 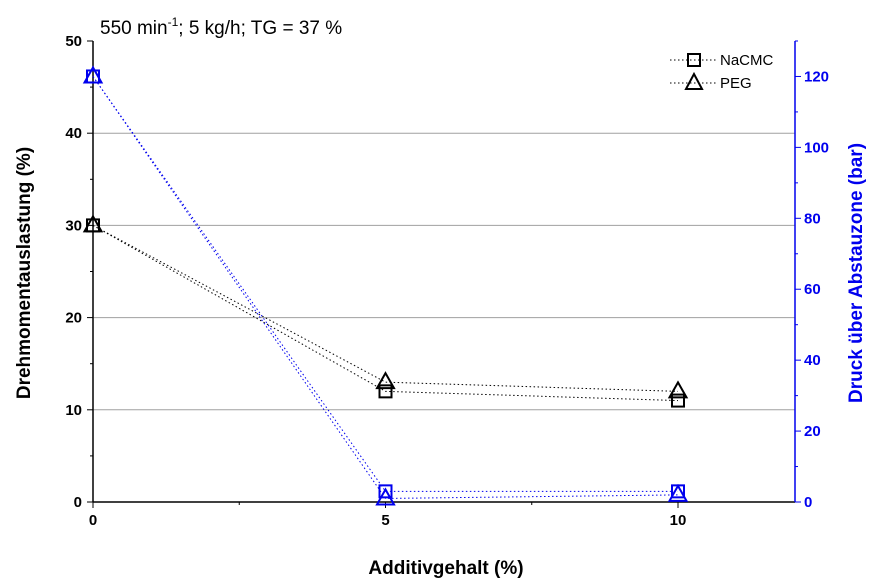 What do you see at coordinates (73, 410) in the screenshot?
I see `y-left-tick-label: 10` at bounding box center [73, 410].